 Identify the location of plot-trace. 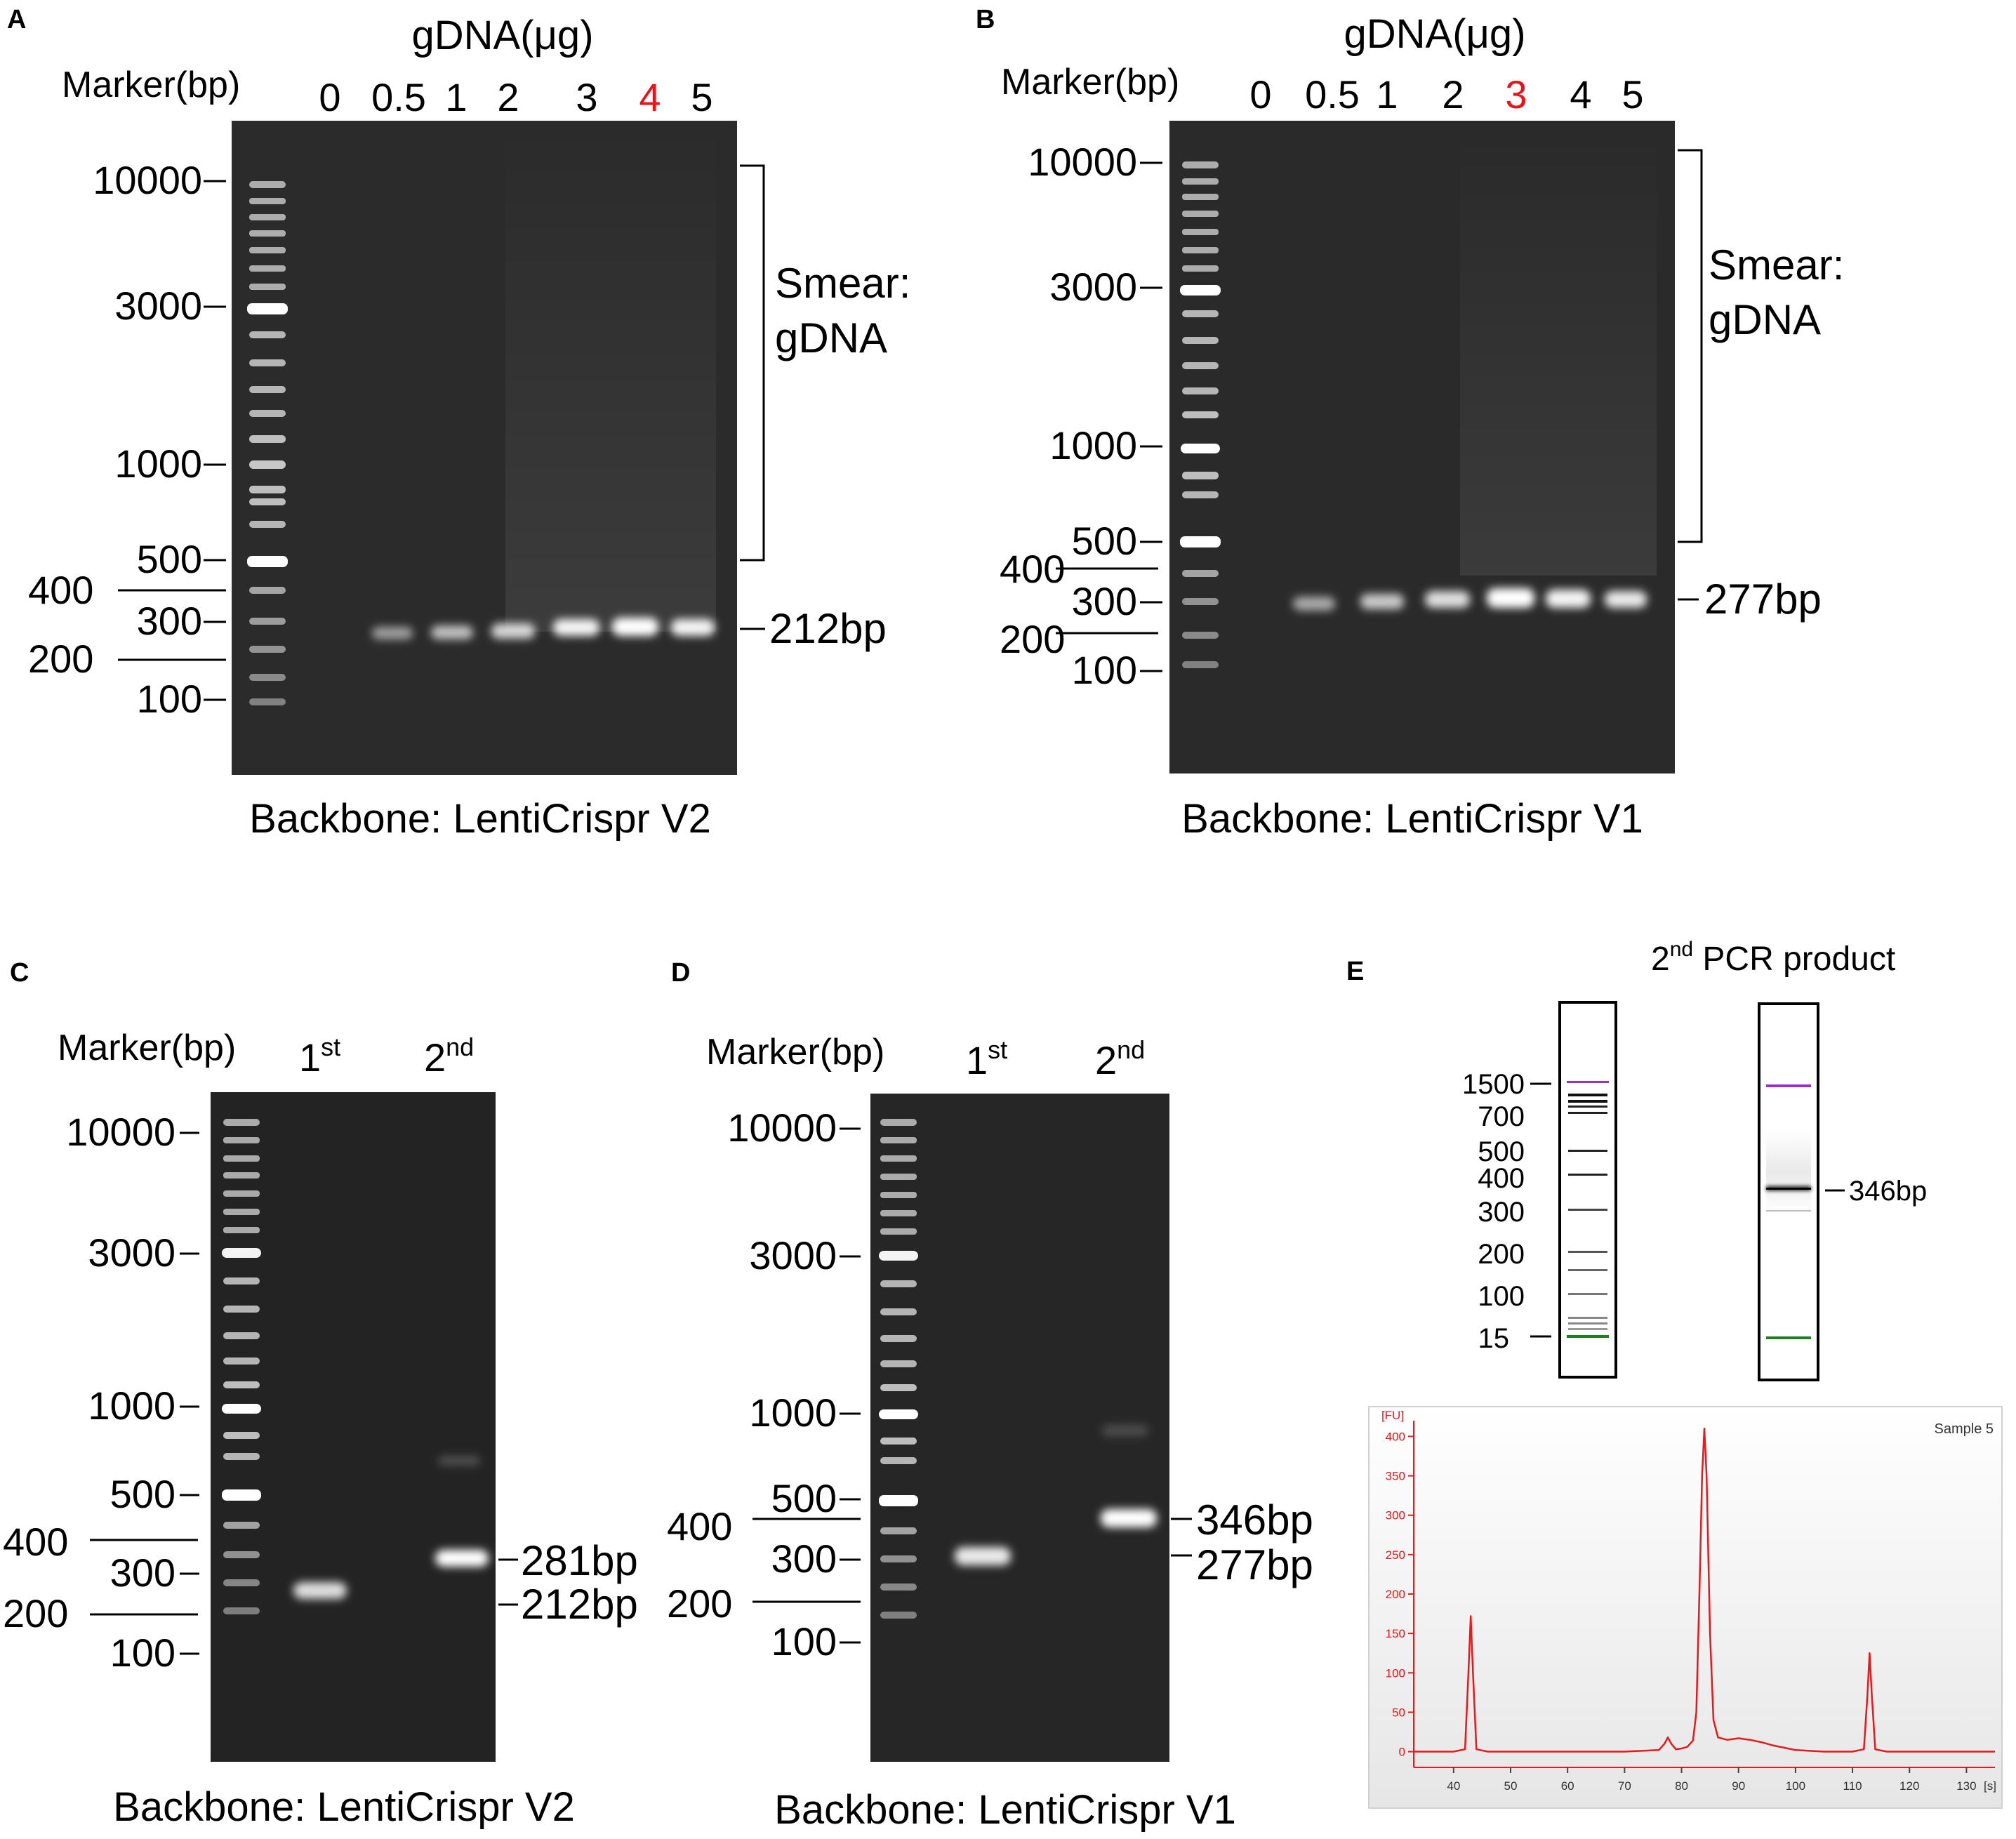
(1704, 1590).